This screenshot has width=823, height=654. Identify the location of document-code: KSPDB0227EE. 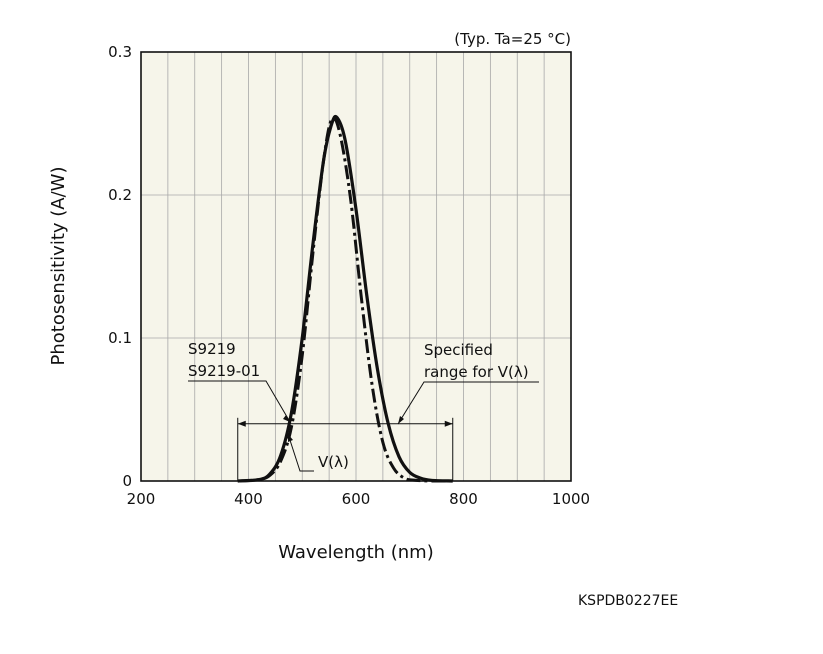
(628, 601).